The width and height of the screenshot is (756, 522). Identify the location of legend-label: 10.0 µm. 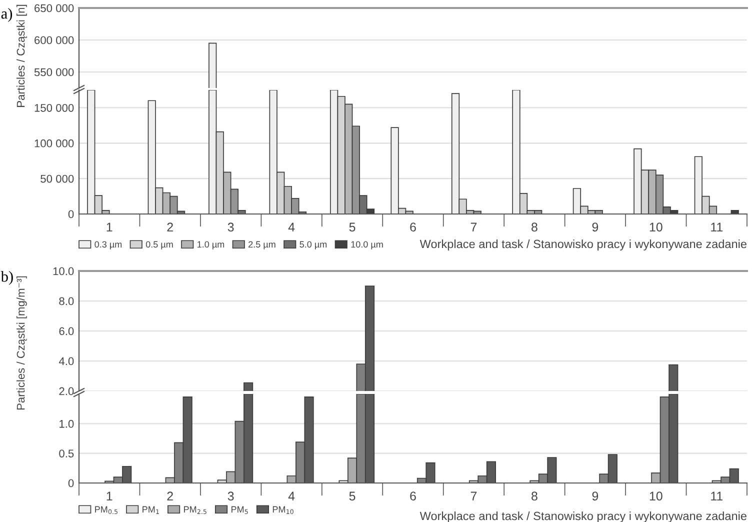
(367, 245).